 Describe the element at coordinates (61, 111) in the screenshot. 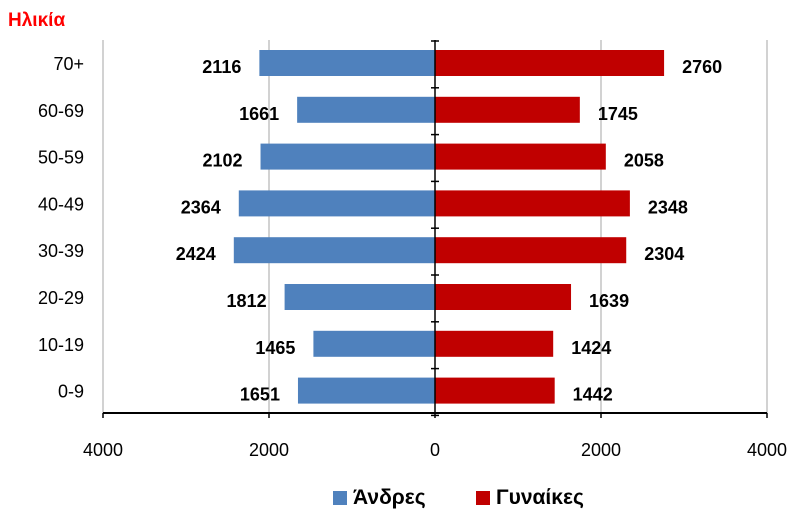

I see `category-label: 60-69` at that location.